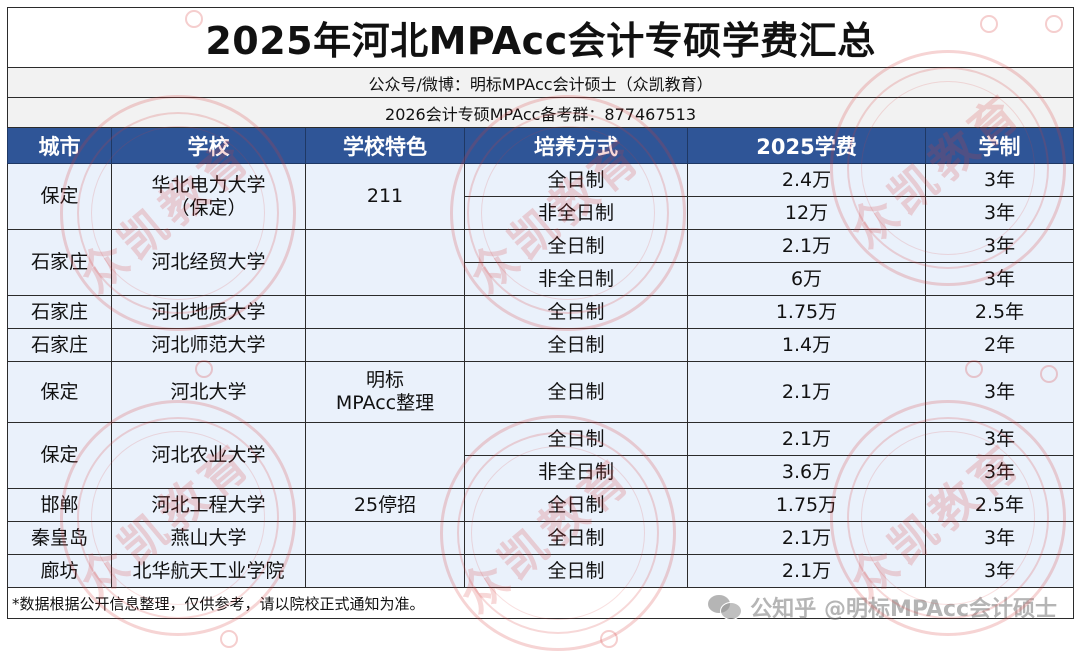 Image resolution: width=1080 pixels, height=651 pixels. Describe the element at coordinates (59, 505) in the screenshot. I see `city-cell: 邯郸` at that location.